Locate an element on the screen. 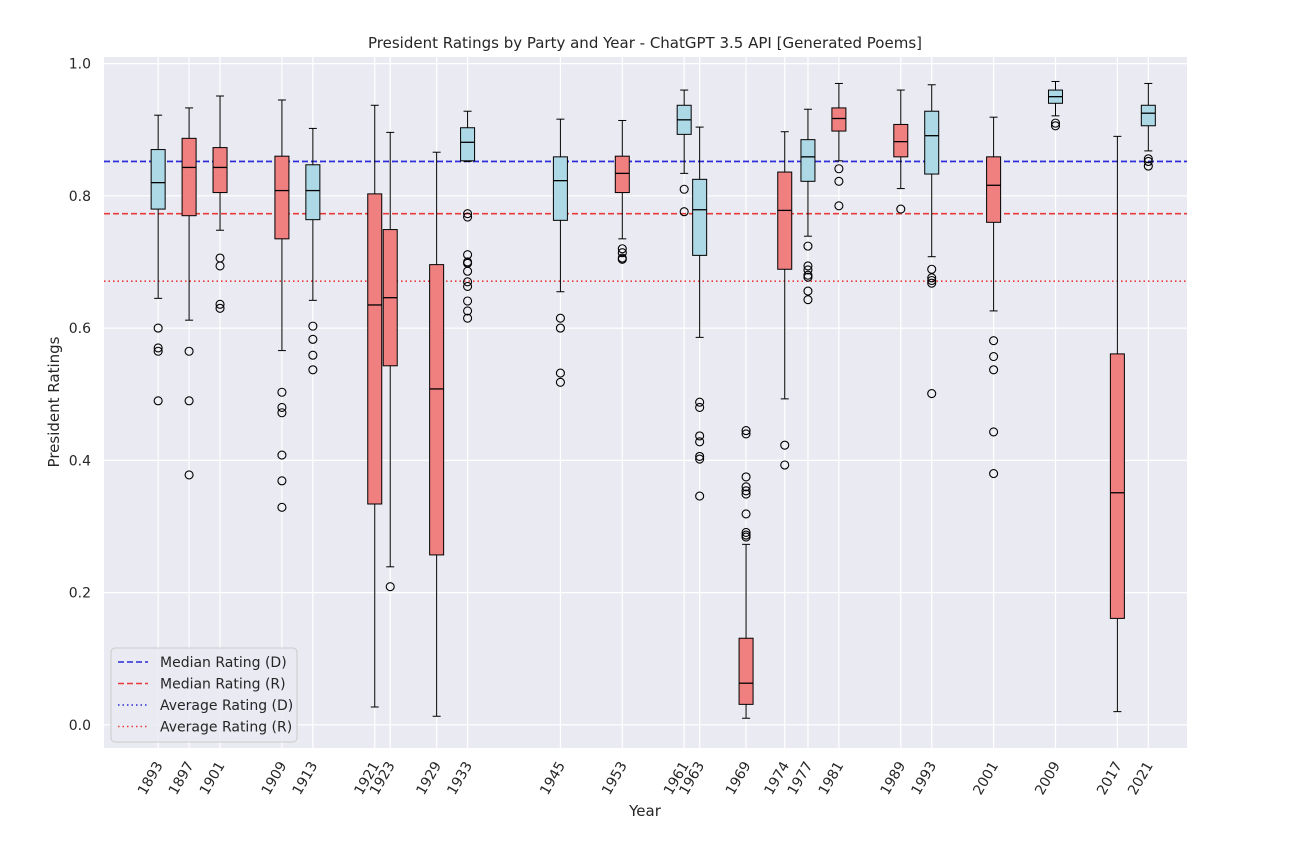 Image resolution: width=1297 pixels, height=842 pixels. box-1909 is located at coordinates (282, 305).